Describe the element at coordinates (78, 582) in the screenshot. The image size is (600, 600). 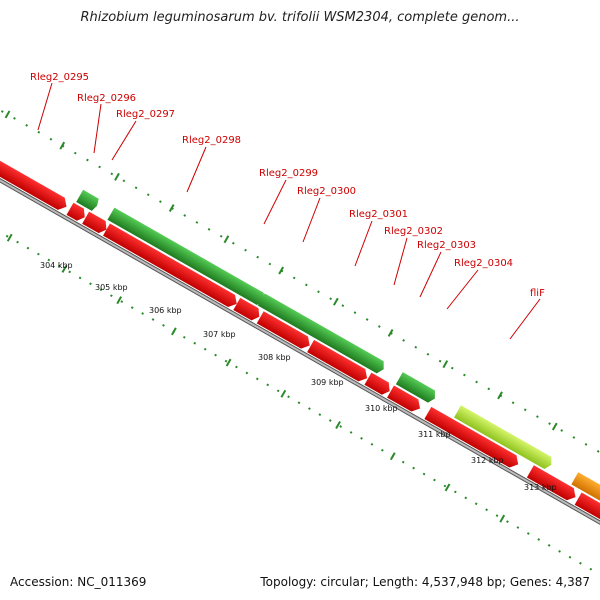
I see `accession-text: Accession: NC_011369` at that location.